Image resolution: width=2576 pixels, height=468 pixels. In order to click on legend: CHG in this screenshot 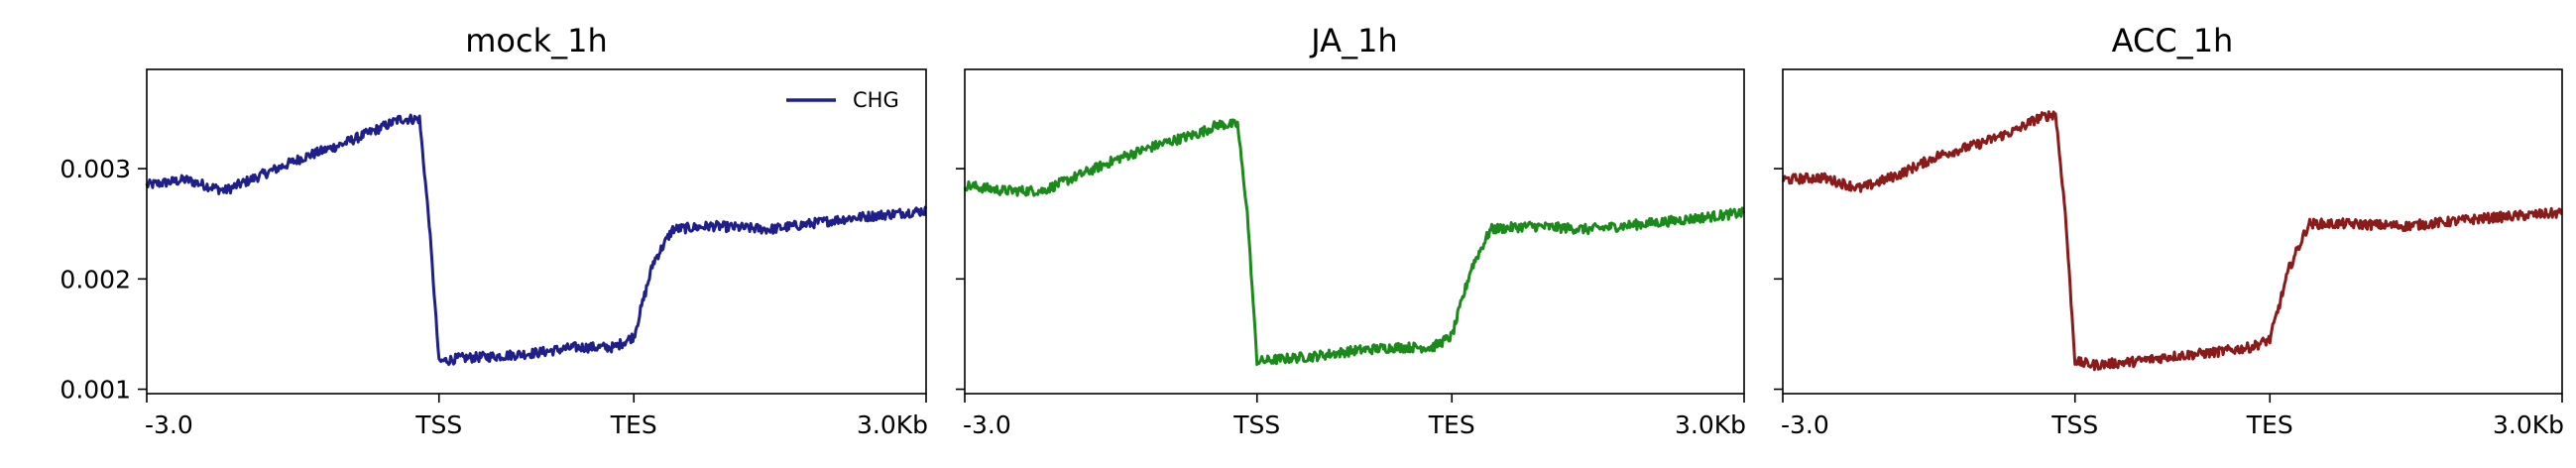, I will do `click(843, 100)`.